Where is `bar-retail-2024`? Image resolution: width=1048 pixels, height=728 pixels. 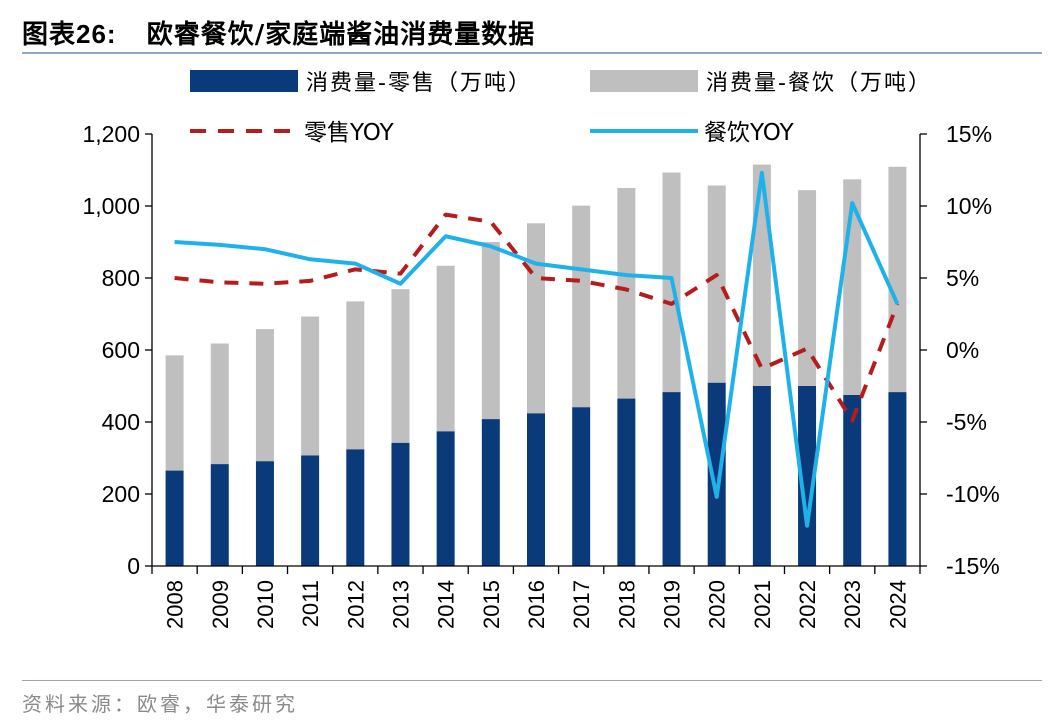 bar-retail-2024 is located at coordinates (897, 479).